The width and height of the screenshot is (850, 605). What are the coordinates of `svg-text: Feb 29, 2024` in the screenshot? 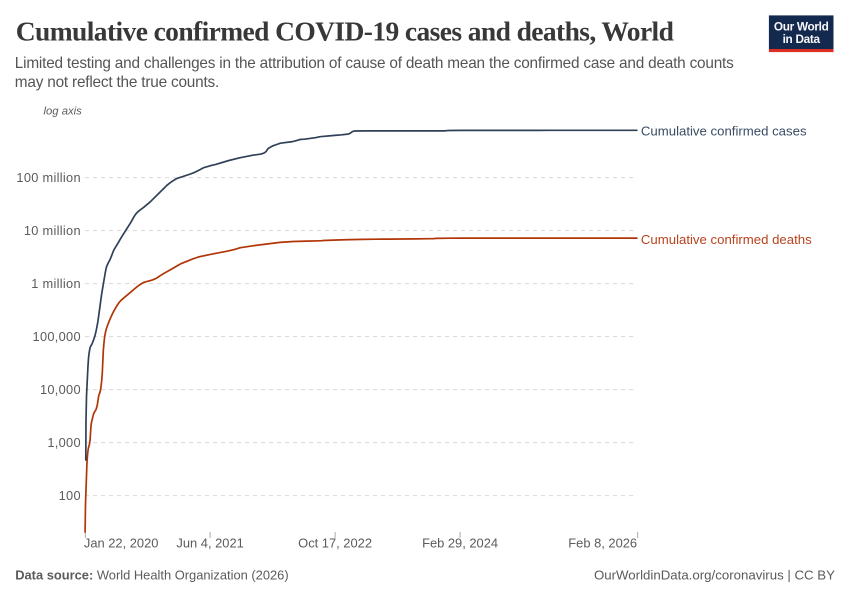 It's located at (460, 542).